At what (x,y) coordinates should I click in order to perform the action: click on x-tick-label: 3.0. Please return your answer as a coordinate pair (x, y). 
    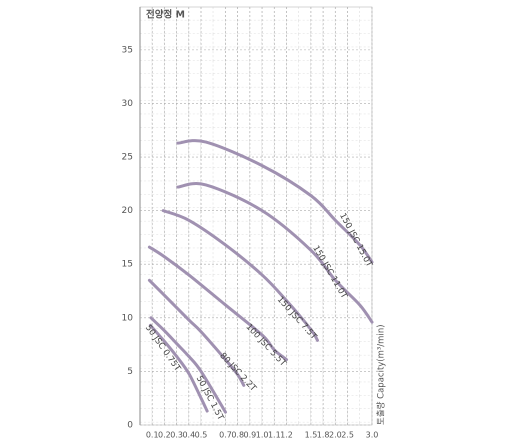
    Looking at the image, I should click on (372, 435).